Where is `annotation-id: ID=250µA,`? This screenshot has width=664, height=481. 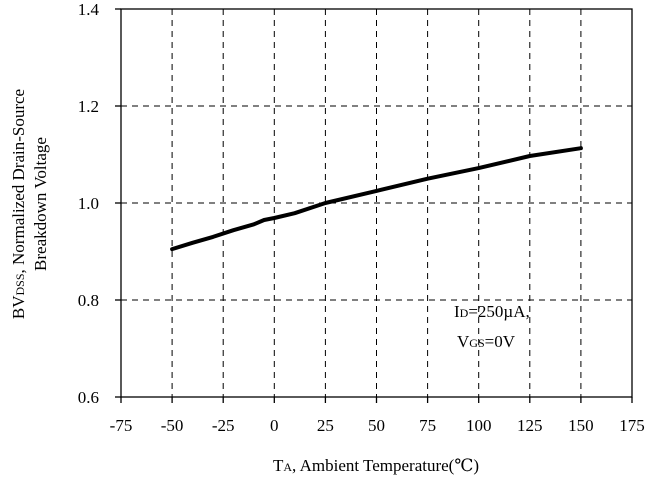 annotation-id: ID=250µA, is located at coordinates (492, 311).